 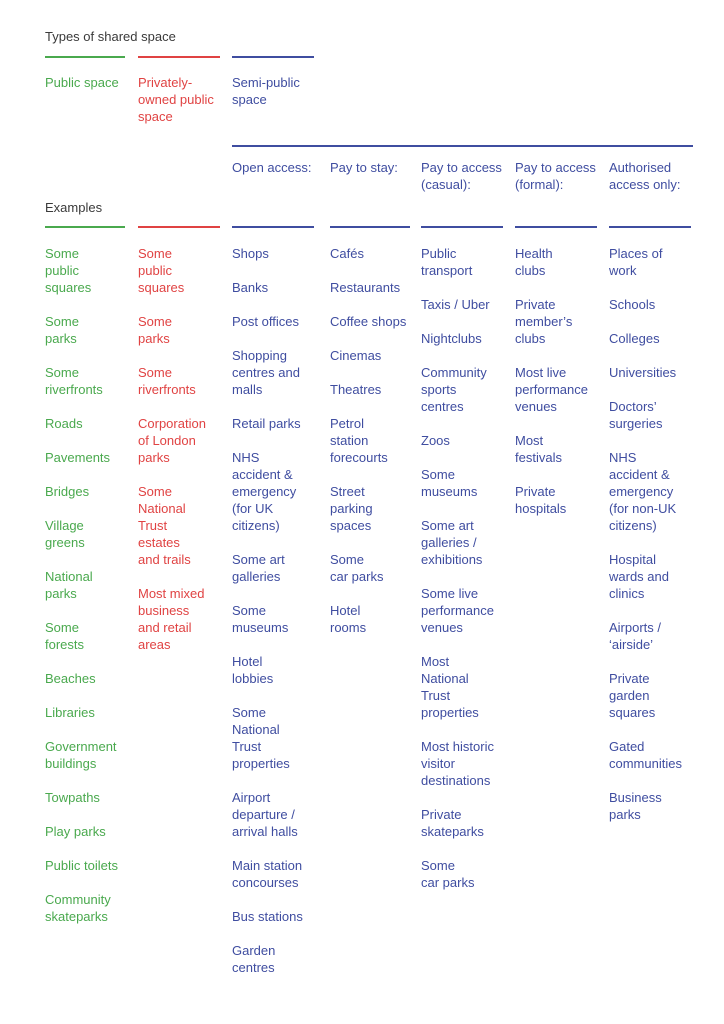 What do you see at coordinates (78, 457) in the screenshot?
I see `list-item: Pavements` at bounding box center [78, 457].